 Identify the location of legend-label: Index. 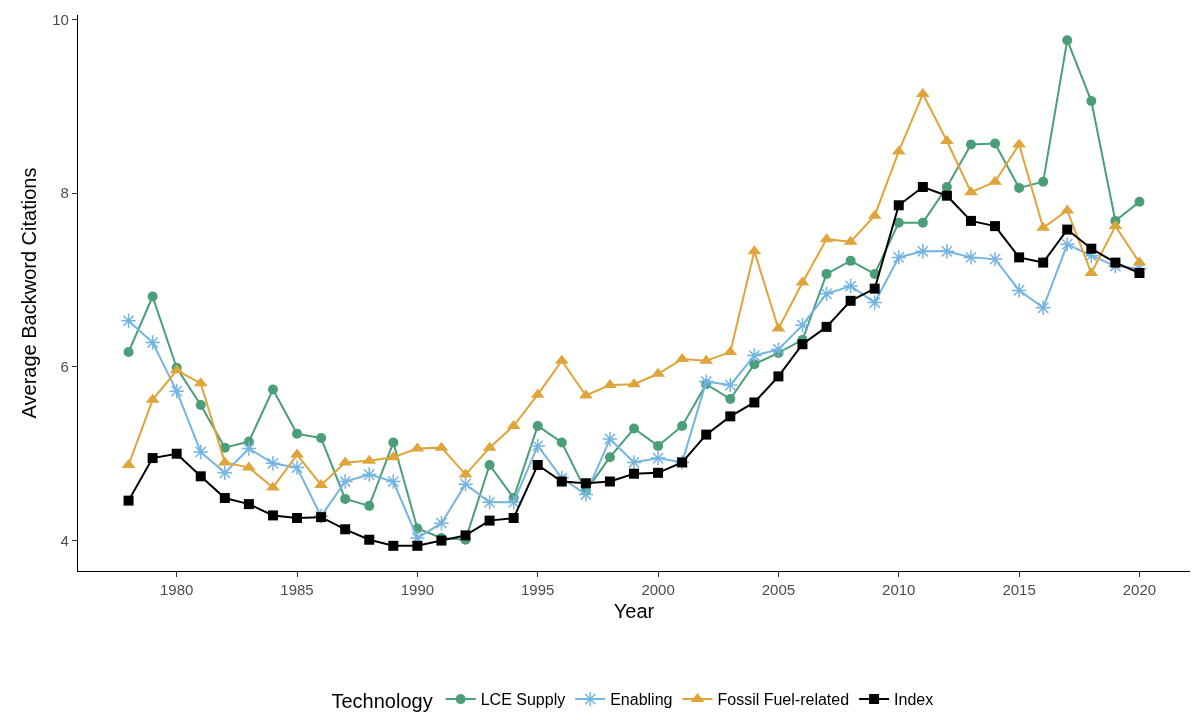
(914, 700).